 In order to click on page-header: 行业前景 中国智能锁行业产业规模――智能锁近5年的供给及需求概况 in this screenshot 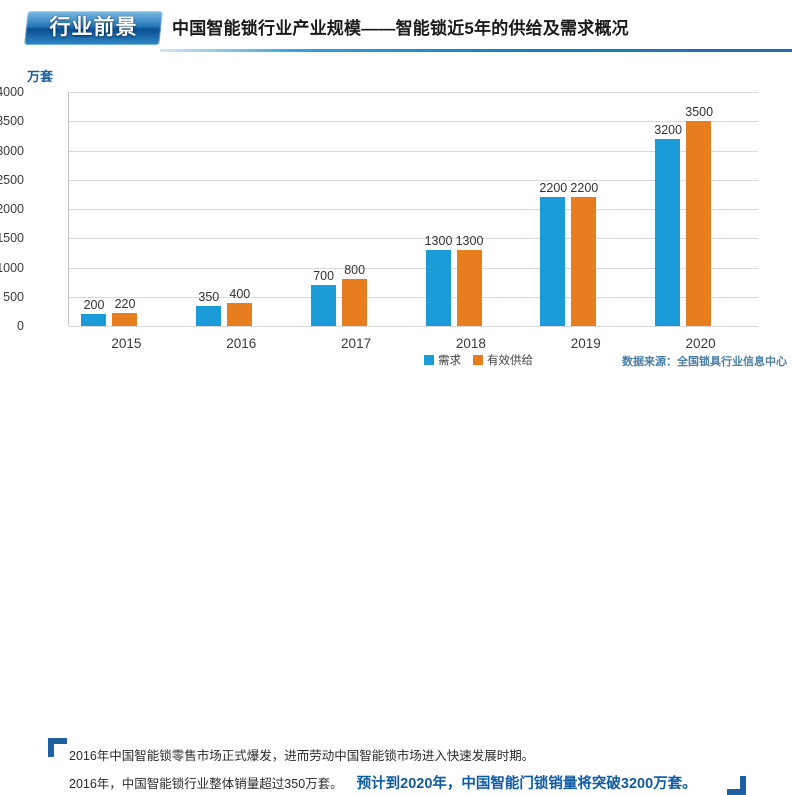, I will do `click(396, 29)`.